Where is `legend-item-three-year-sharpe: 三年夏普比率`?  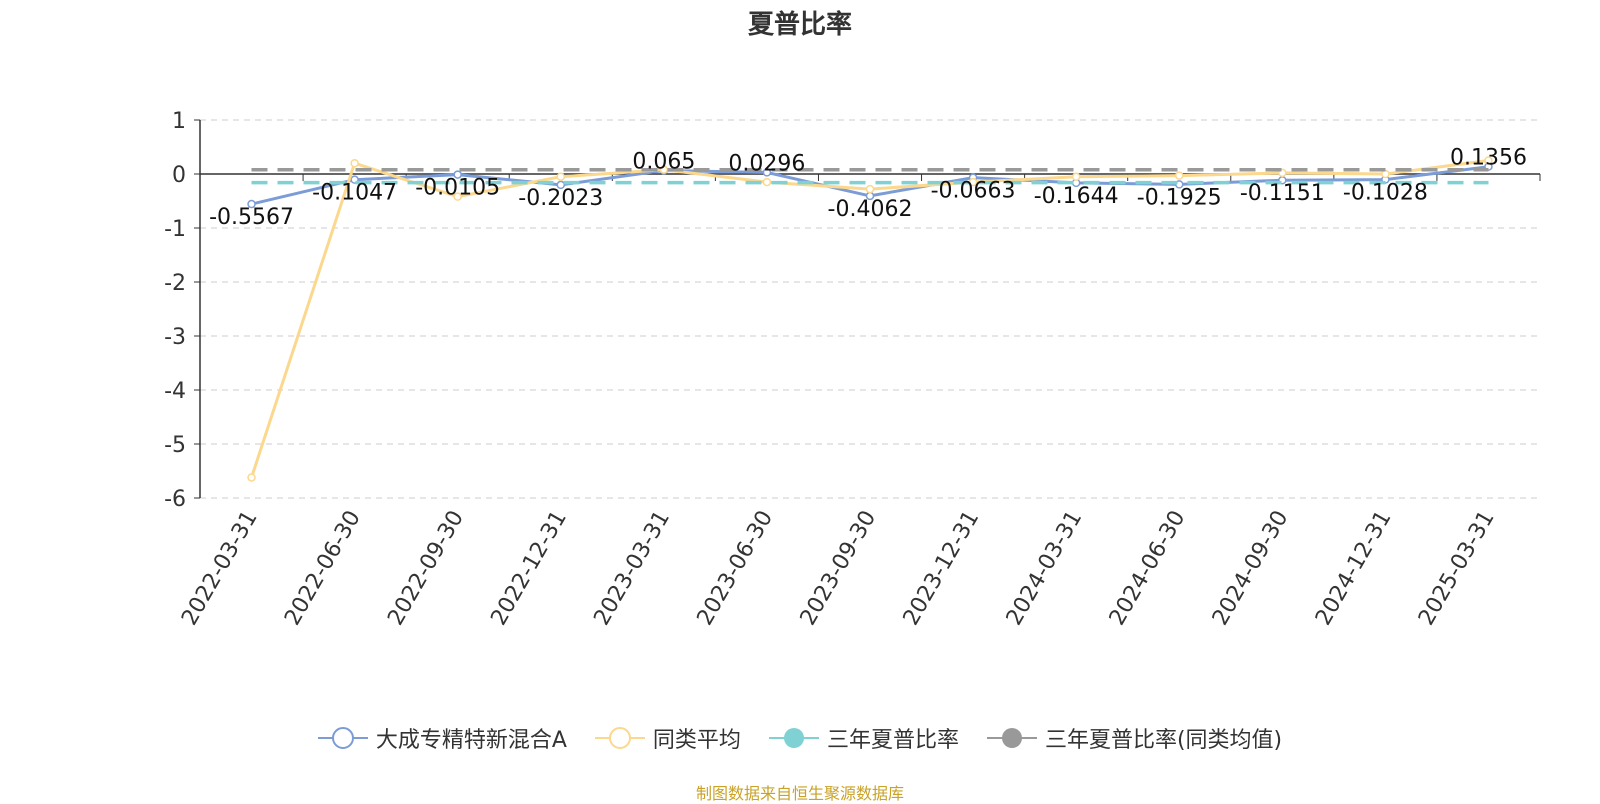 legend-item-three-year-sharpe: 三年夏普比率 is located at coordinates (863, 738).